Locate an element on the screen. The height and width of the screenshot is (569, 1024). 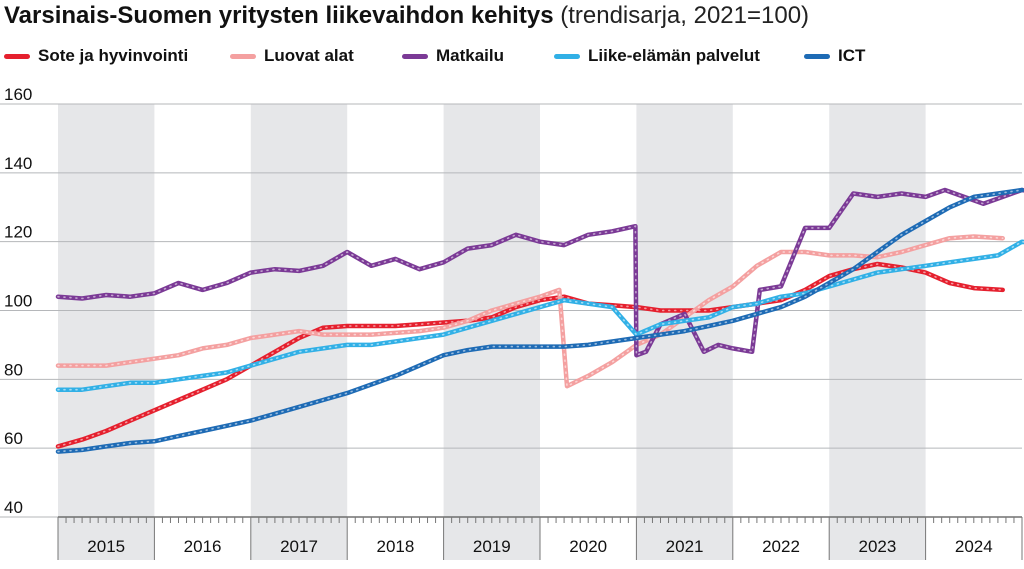
y-axis-tick-labels: 40 60 80 100 120 140 160 is located at coordinates (18, 301).